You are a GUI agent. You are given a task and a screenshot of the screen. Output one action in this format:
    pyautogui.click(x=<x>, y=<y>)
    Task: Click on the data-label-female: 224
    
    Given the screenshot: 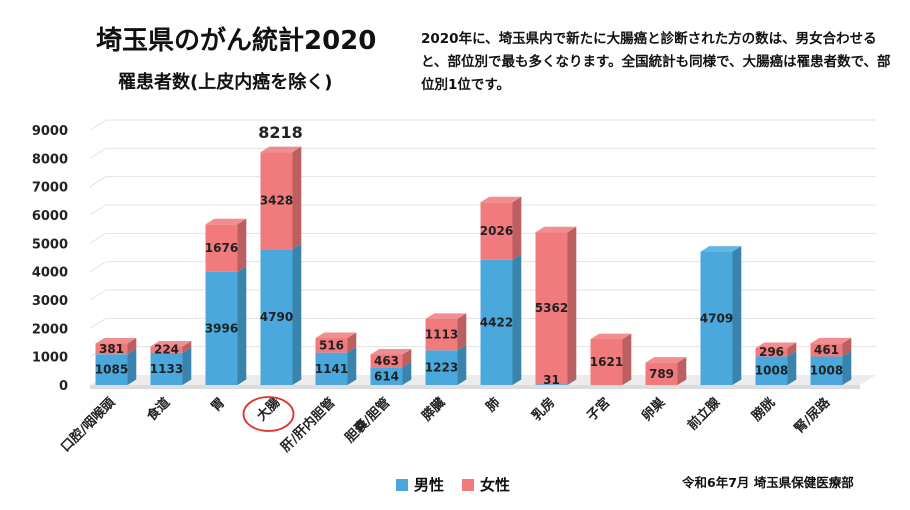 What is the action you would take?
    pyautogui.click(x=166, y=350)
    